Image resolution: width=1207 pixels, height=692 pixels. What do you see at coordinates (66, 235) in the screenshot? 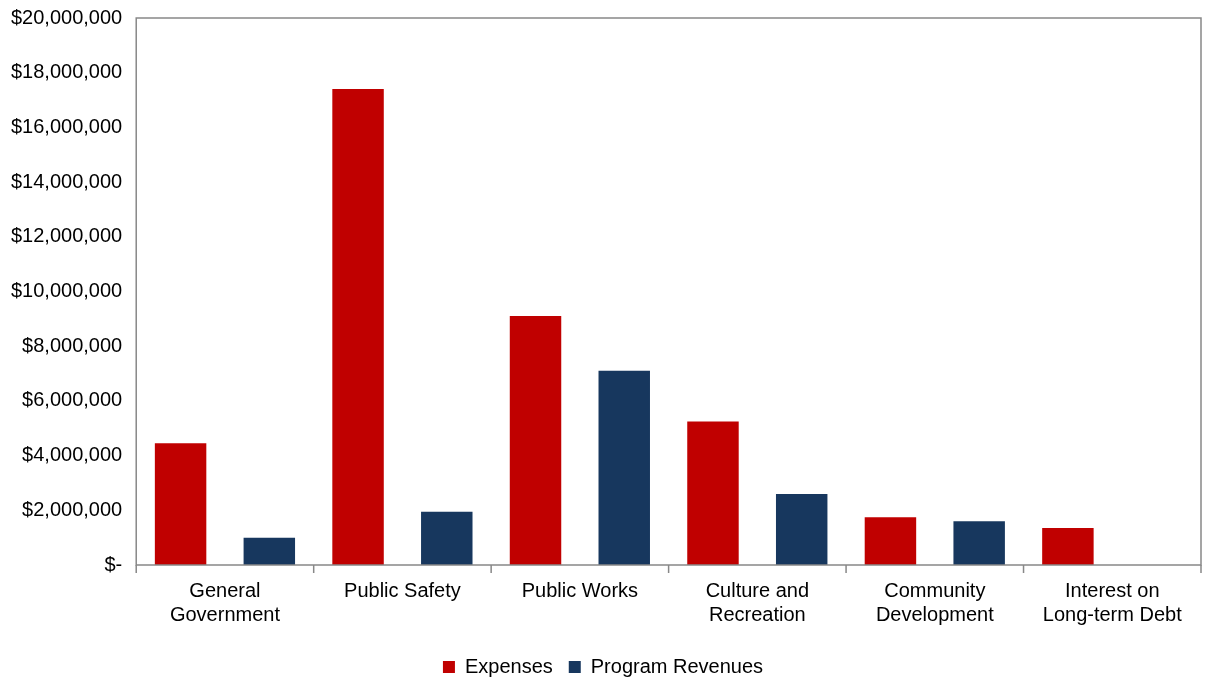
I see `y-tick-label: $12,000,000` at bounding box center [66, 235].